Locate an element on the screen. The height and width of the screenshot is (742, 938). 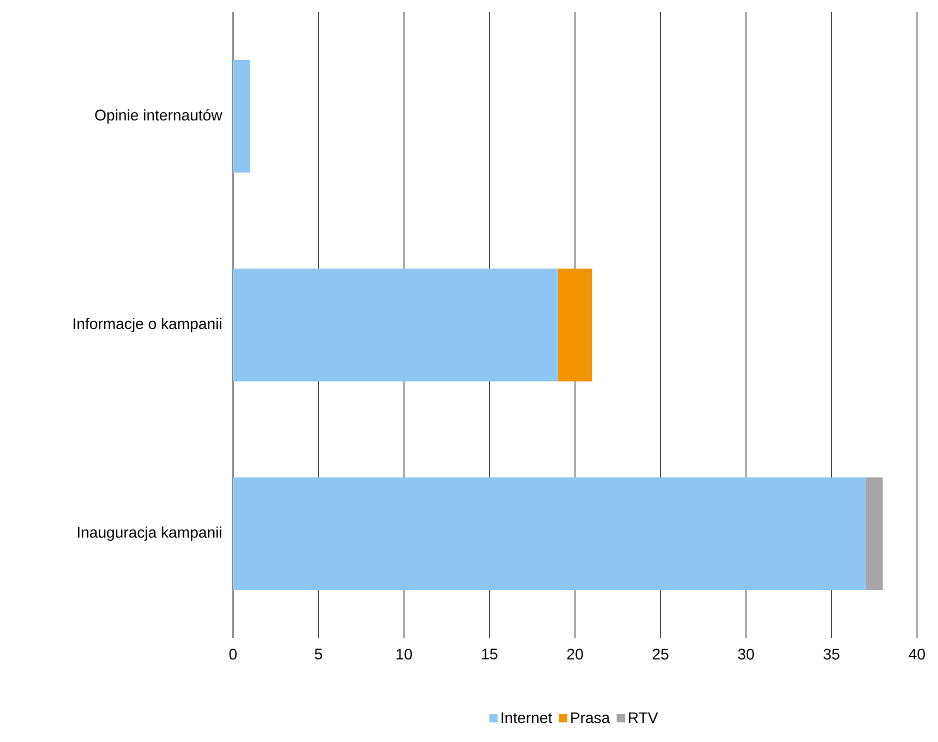
legend-label: RTV is located at coordinates (643, 718).